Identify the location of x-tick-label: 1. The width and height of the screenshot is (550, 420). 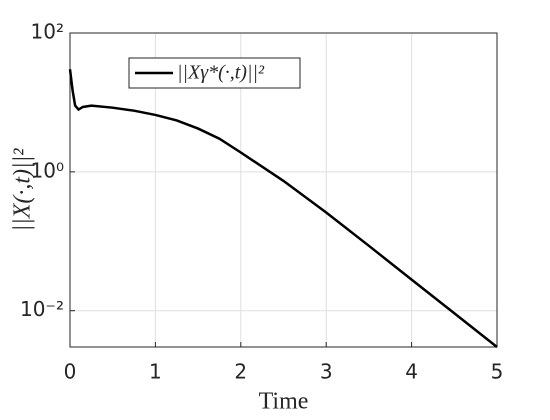
(155, 372).